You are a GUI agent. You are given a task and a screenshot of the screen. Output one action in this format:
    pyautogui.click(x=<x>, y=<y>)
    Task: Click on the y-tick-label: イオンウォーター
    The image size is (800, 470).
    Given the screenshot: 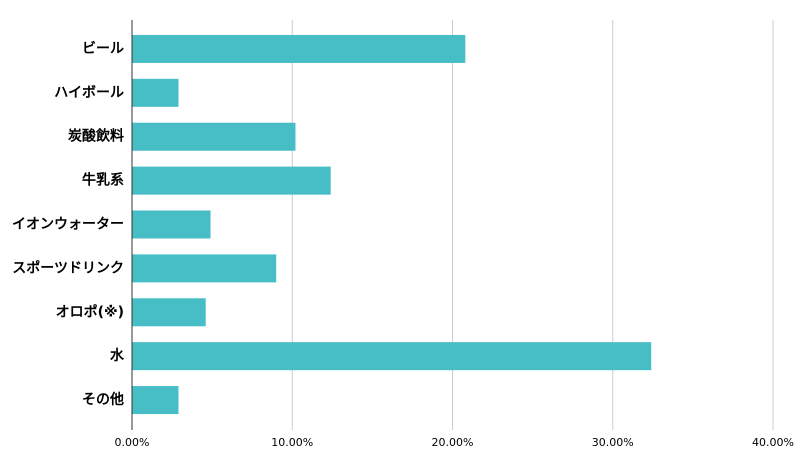 What is the action you would take?
    pyautogui.click(x=68, y=225)
    